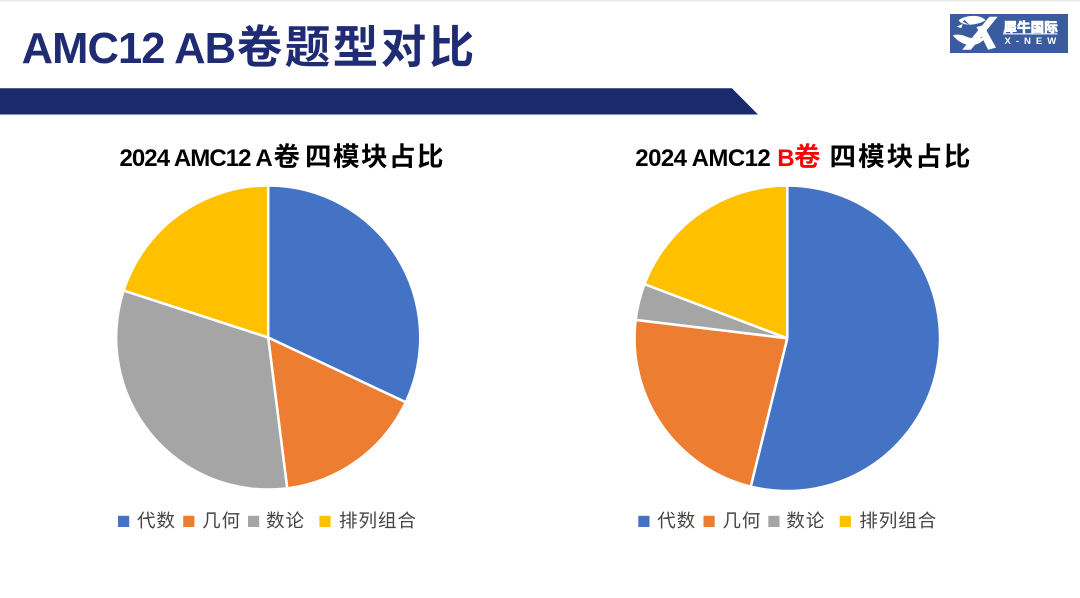 The image size is (1080, 598). I want to click on svg-text: AMC12 AB, so click(129, 49).